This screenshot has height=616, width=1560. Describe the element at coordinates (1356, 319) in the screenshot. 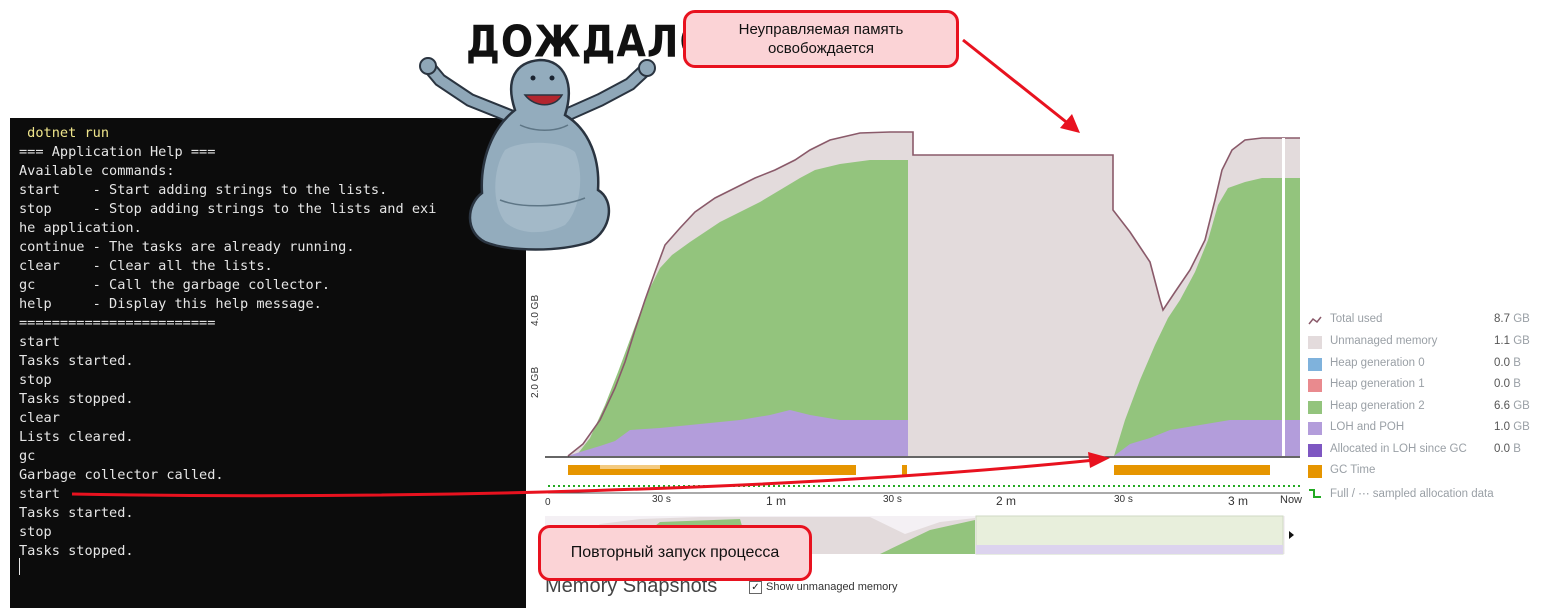

I see `legend-label: Total used` at that location.